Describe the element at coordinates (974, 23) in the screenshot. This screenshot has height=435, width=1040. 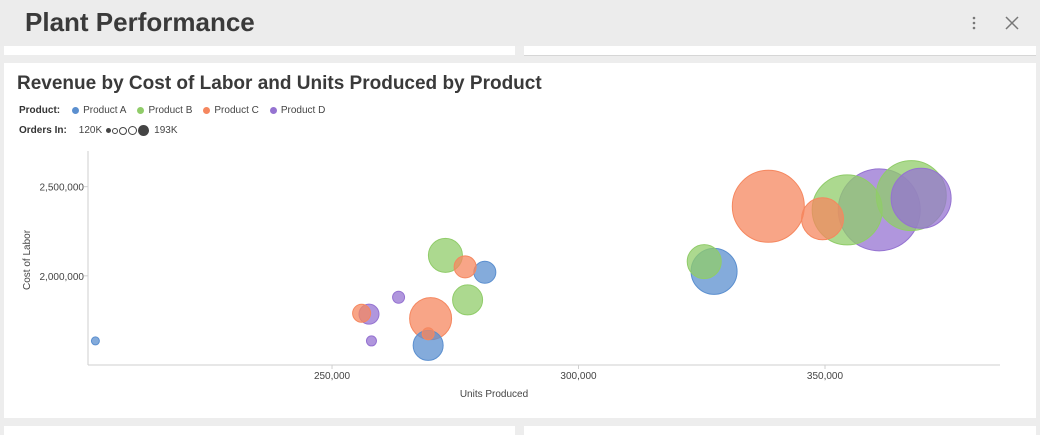
I see `more-vertical-icon` at that location.